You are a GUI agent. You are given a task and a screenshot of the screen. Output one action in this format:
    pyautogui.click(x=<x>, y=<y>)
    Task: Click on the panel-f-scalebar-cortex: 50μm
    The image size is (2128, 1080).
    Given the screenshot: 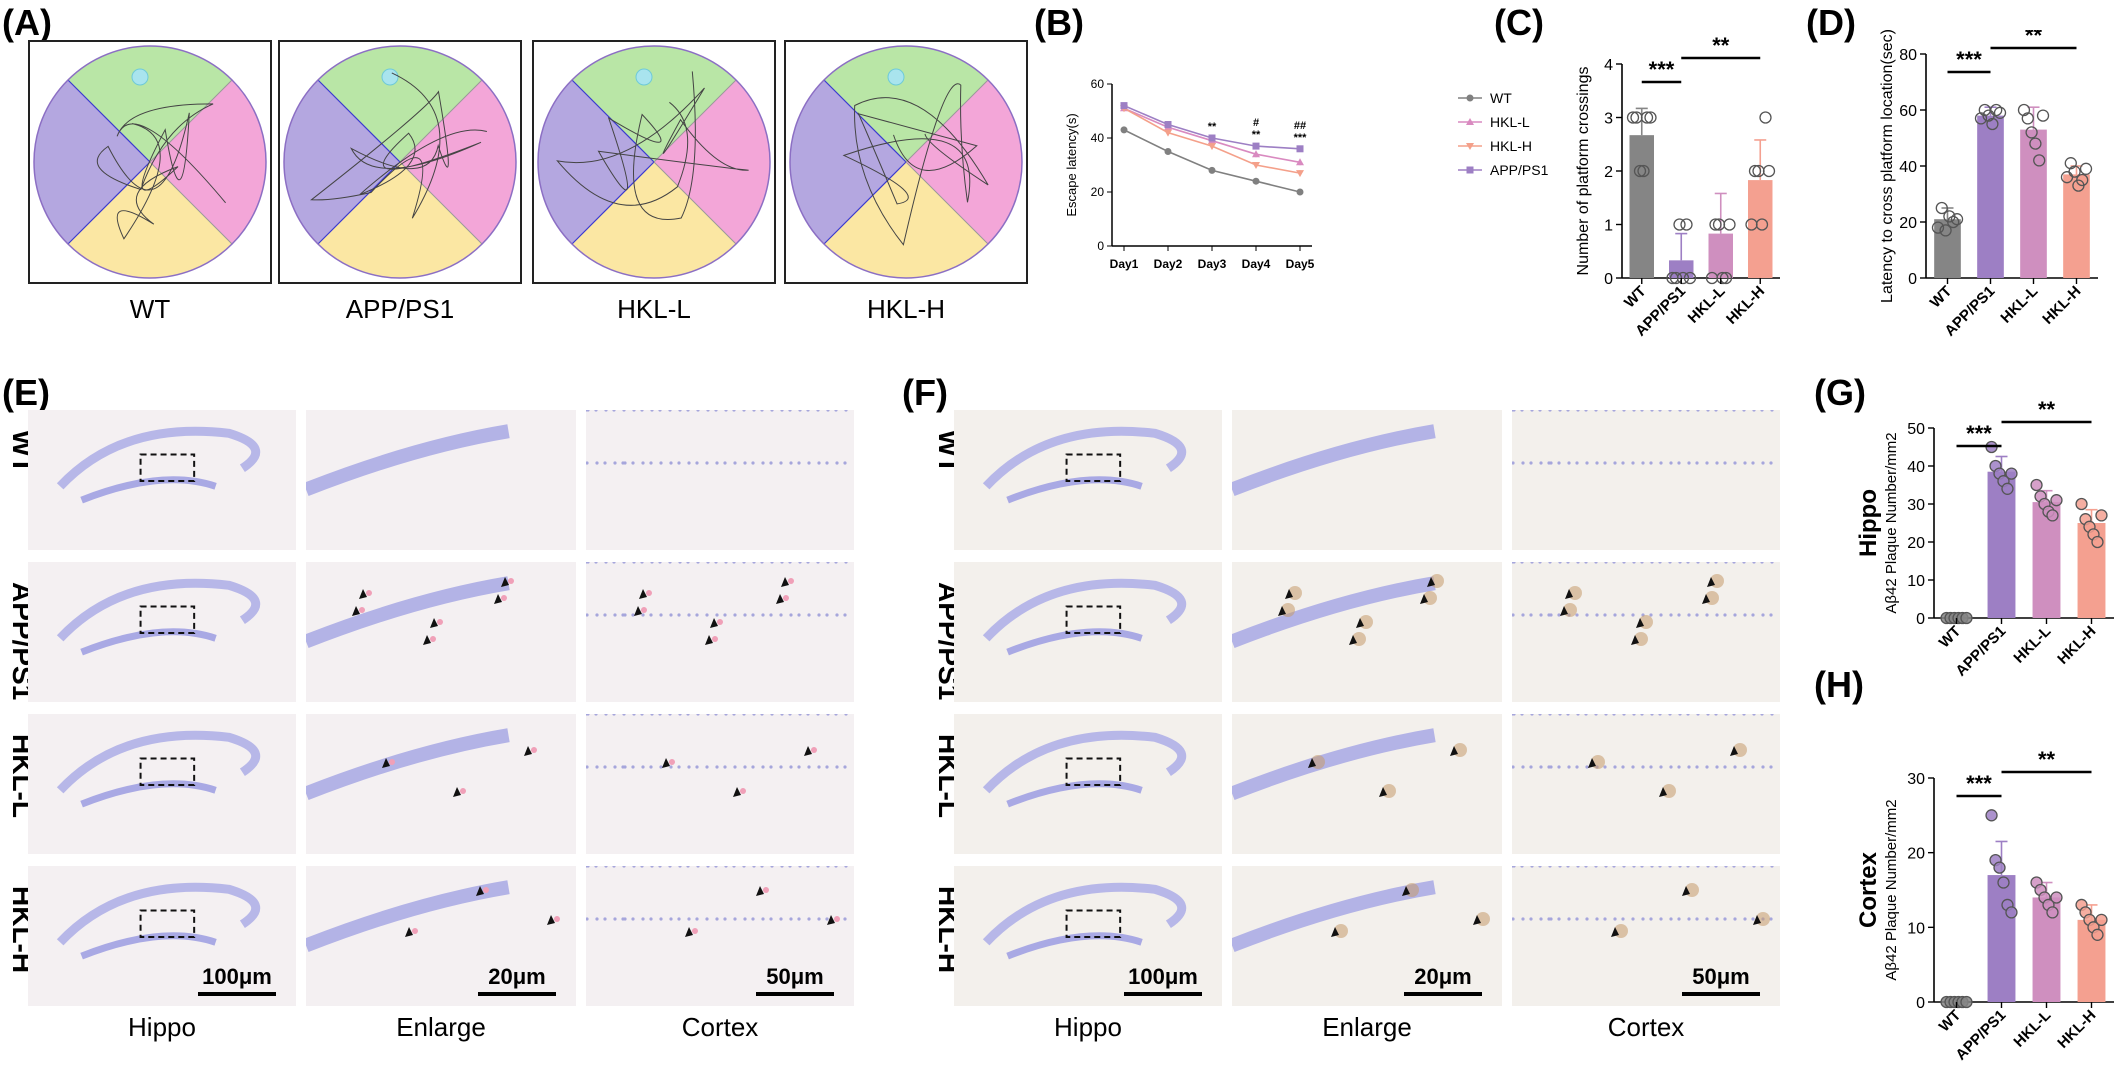 What is the action you would take?
    pyautogui.click(x=1721, y=980)
    